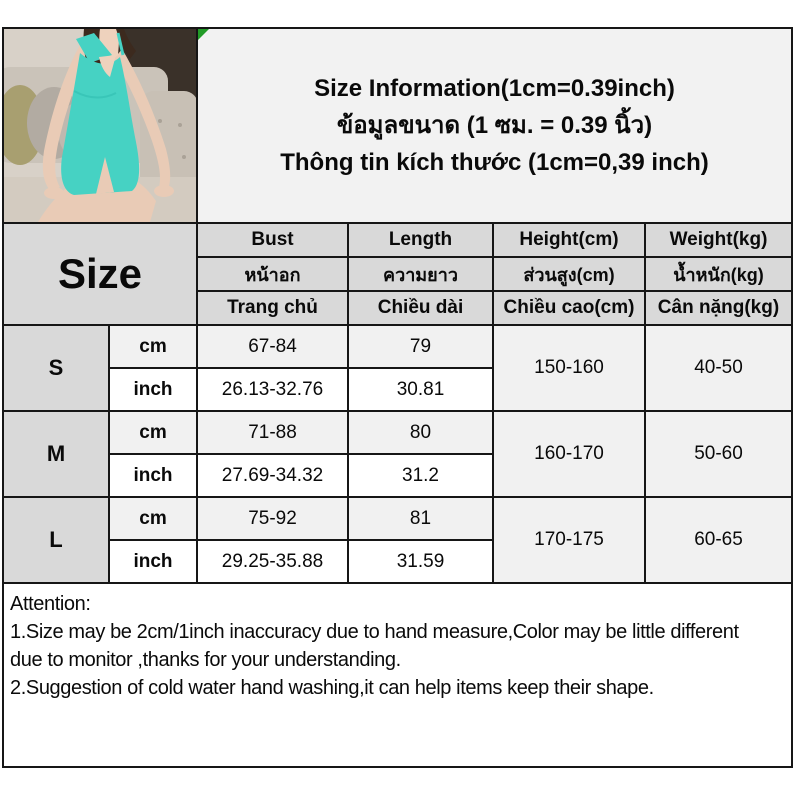 The image size is (800, 800). Describe the element at coordinates (718, 368) in the screenshot. I see `cell-weight-s: 40-50` at that location.